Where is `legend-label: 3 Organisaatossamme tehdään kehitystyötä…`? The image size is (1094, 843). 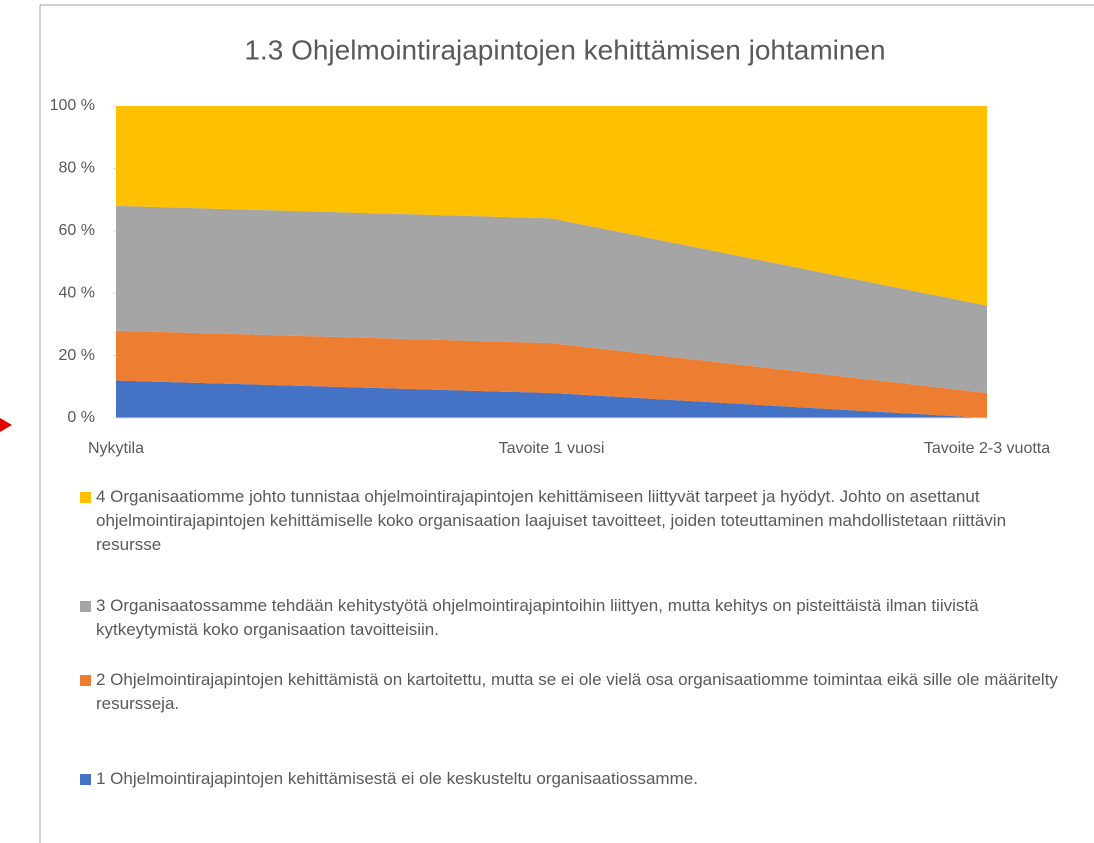 legend-label: 3 Organisaatossamme tehdään kehitystyötä… is located at coordinates (537, 617).